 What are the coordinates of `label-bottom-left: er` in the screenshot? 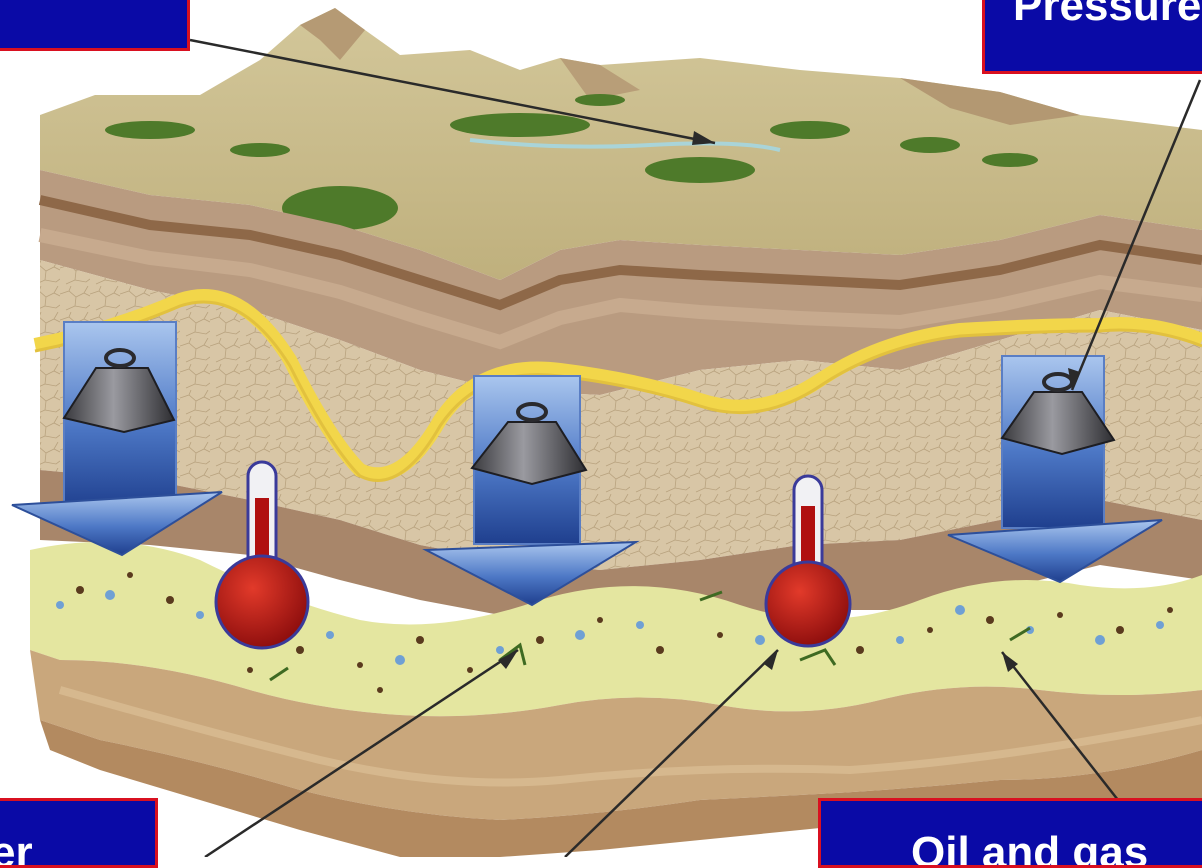 It's located at (79, 833).